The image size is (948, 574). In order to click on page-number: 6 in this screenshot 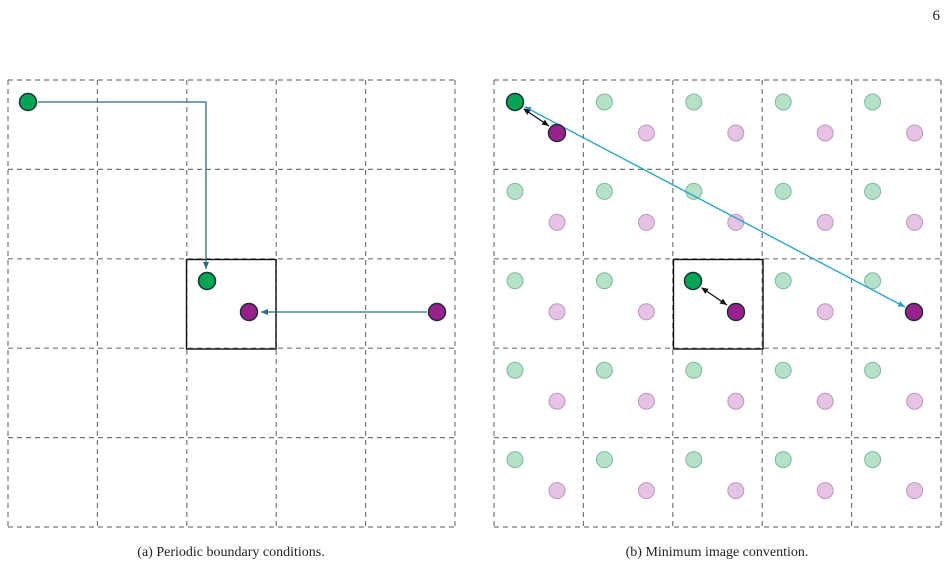, I will do `click(937, 16)`.